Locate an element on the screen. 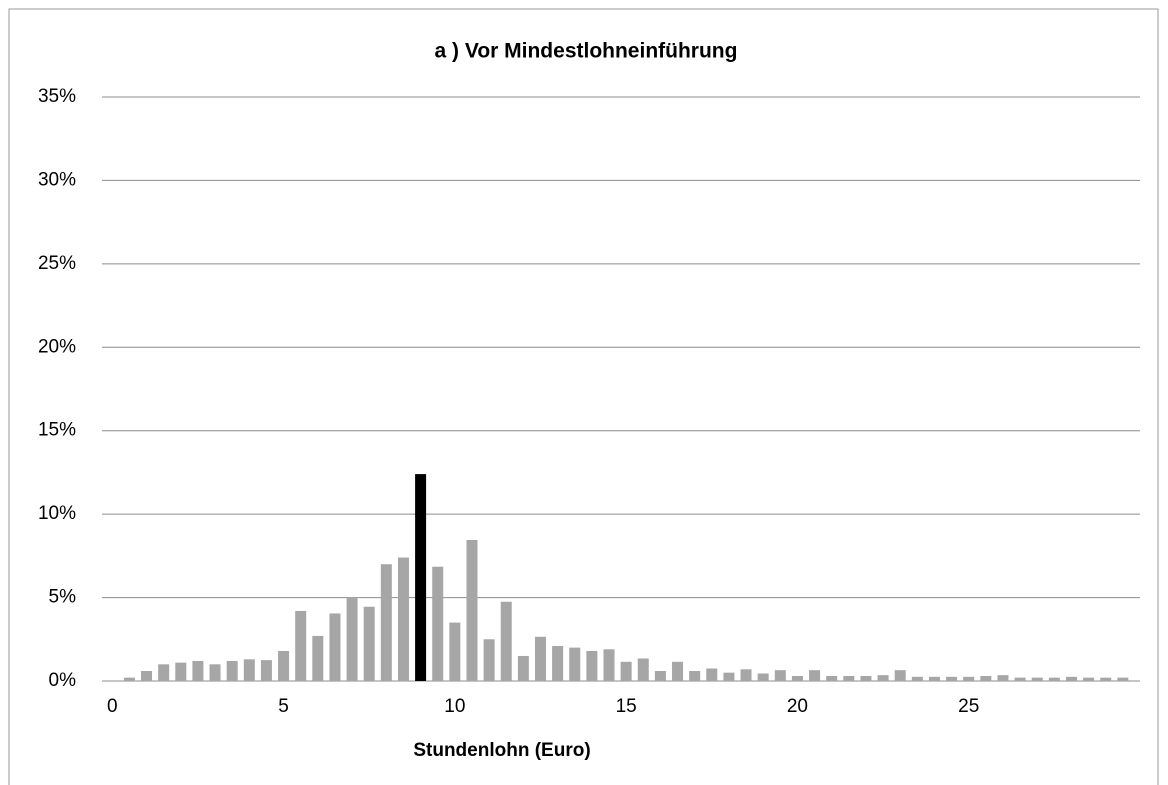 The width and height of the screenshot is (1168, 785). y-tick-label: 10% is located at coordinates (57, 513).